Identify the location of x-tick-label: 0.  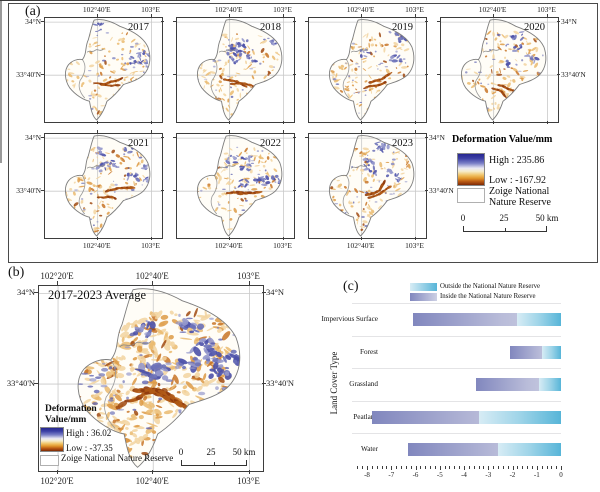
(561, 475).